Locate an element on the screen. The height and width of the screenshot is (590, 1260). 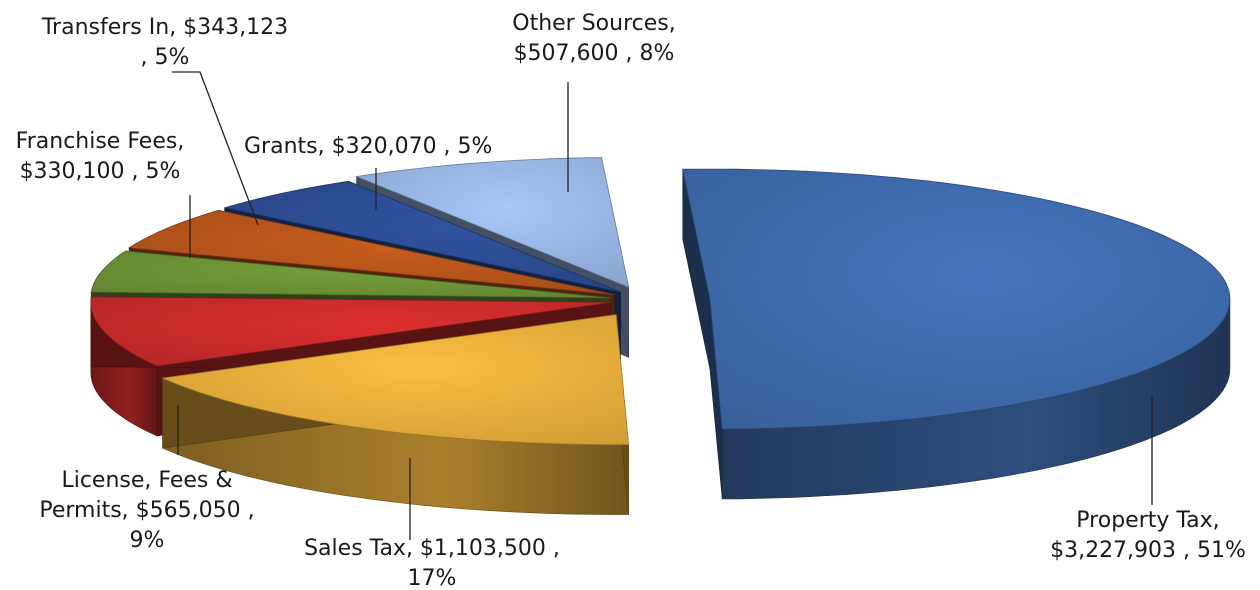
data-label-other-sources: $507,600 , 8% is located at coordinates (594, 53).